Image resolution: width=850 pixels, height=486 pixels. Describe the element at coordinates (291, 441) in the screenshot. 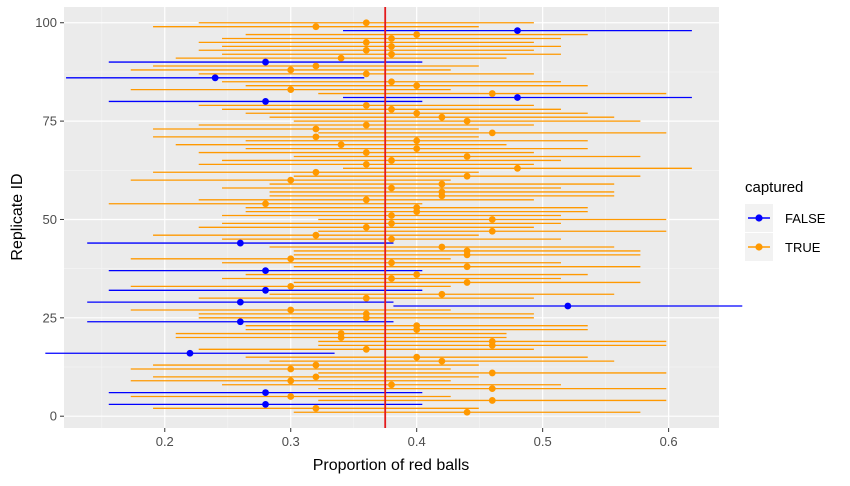

I see `x-tick-label: 0.3` at that location.